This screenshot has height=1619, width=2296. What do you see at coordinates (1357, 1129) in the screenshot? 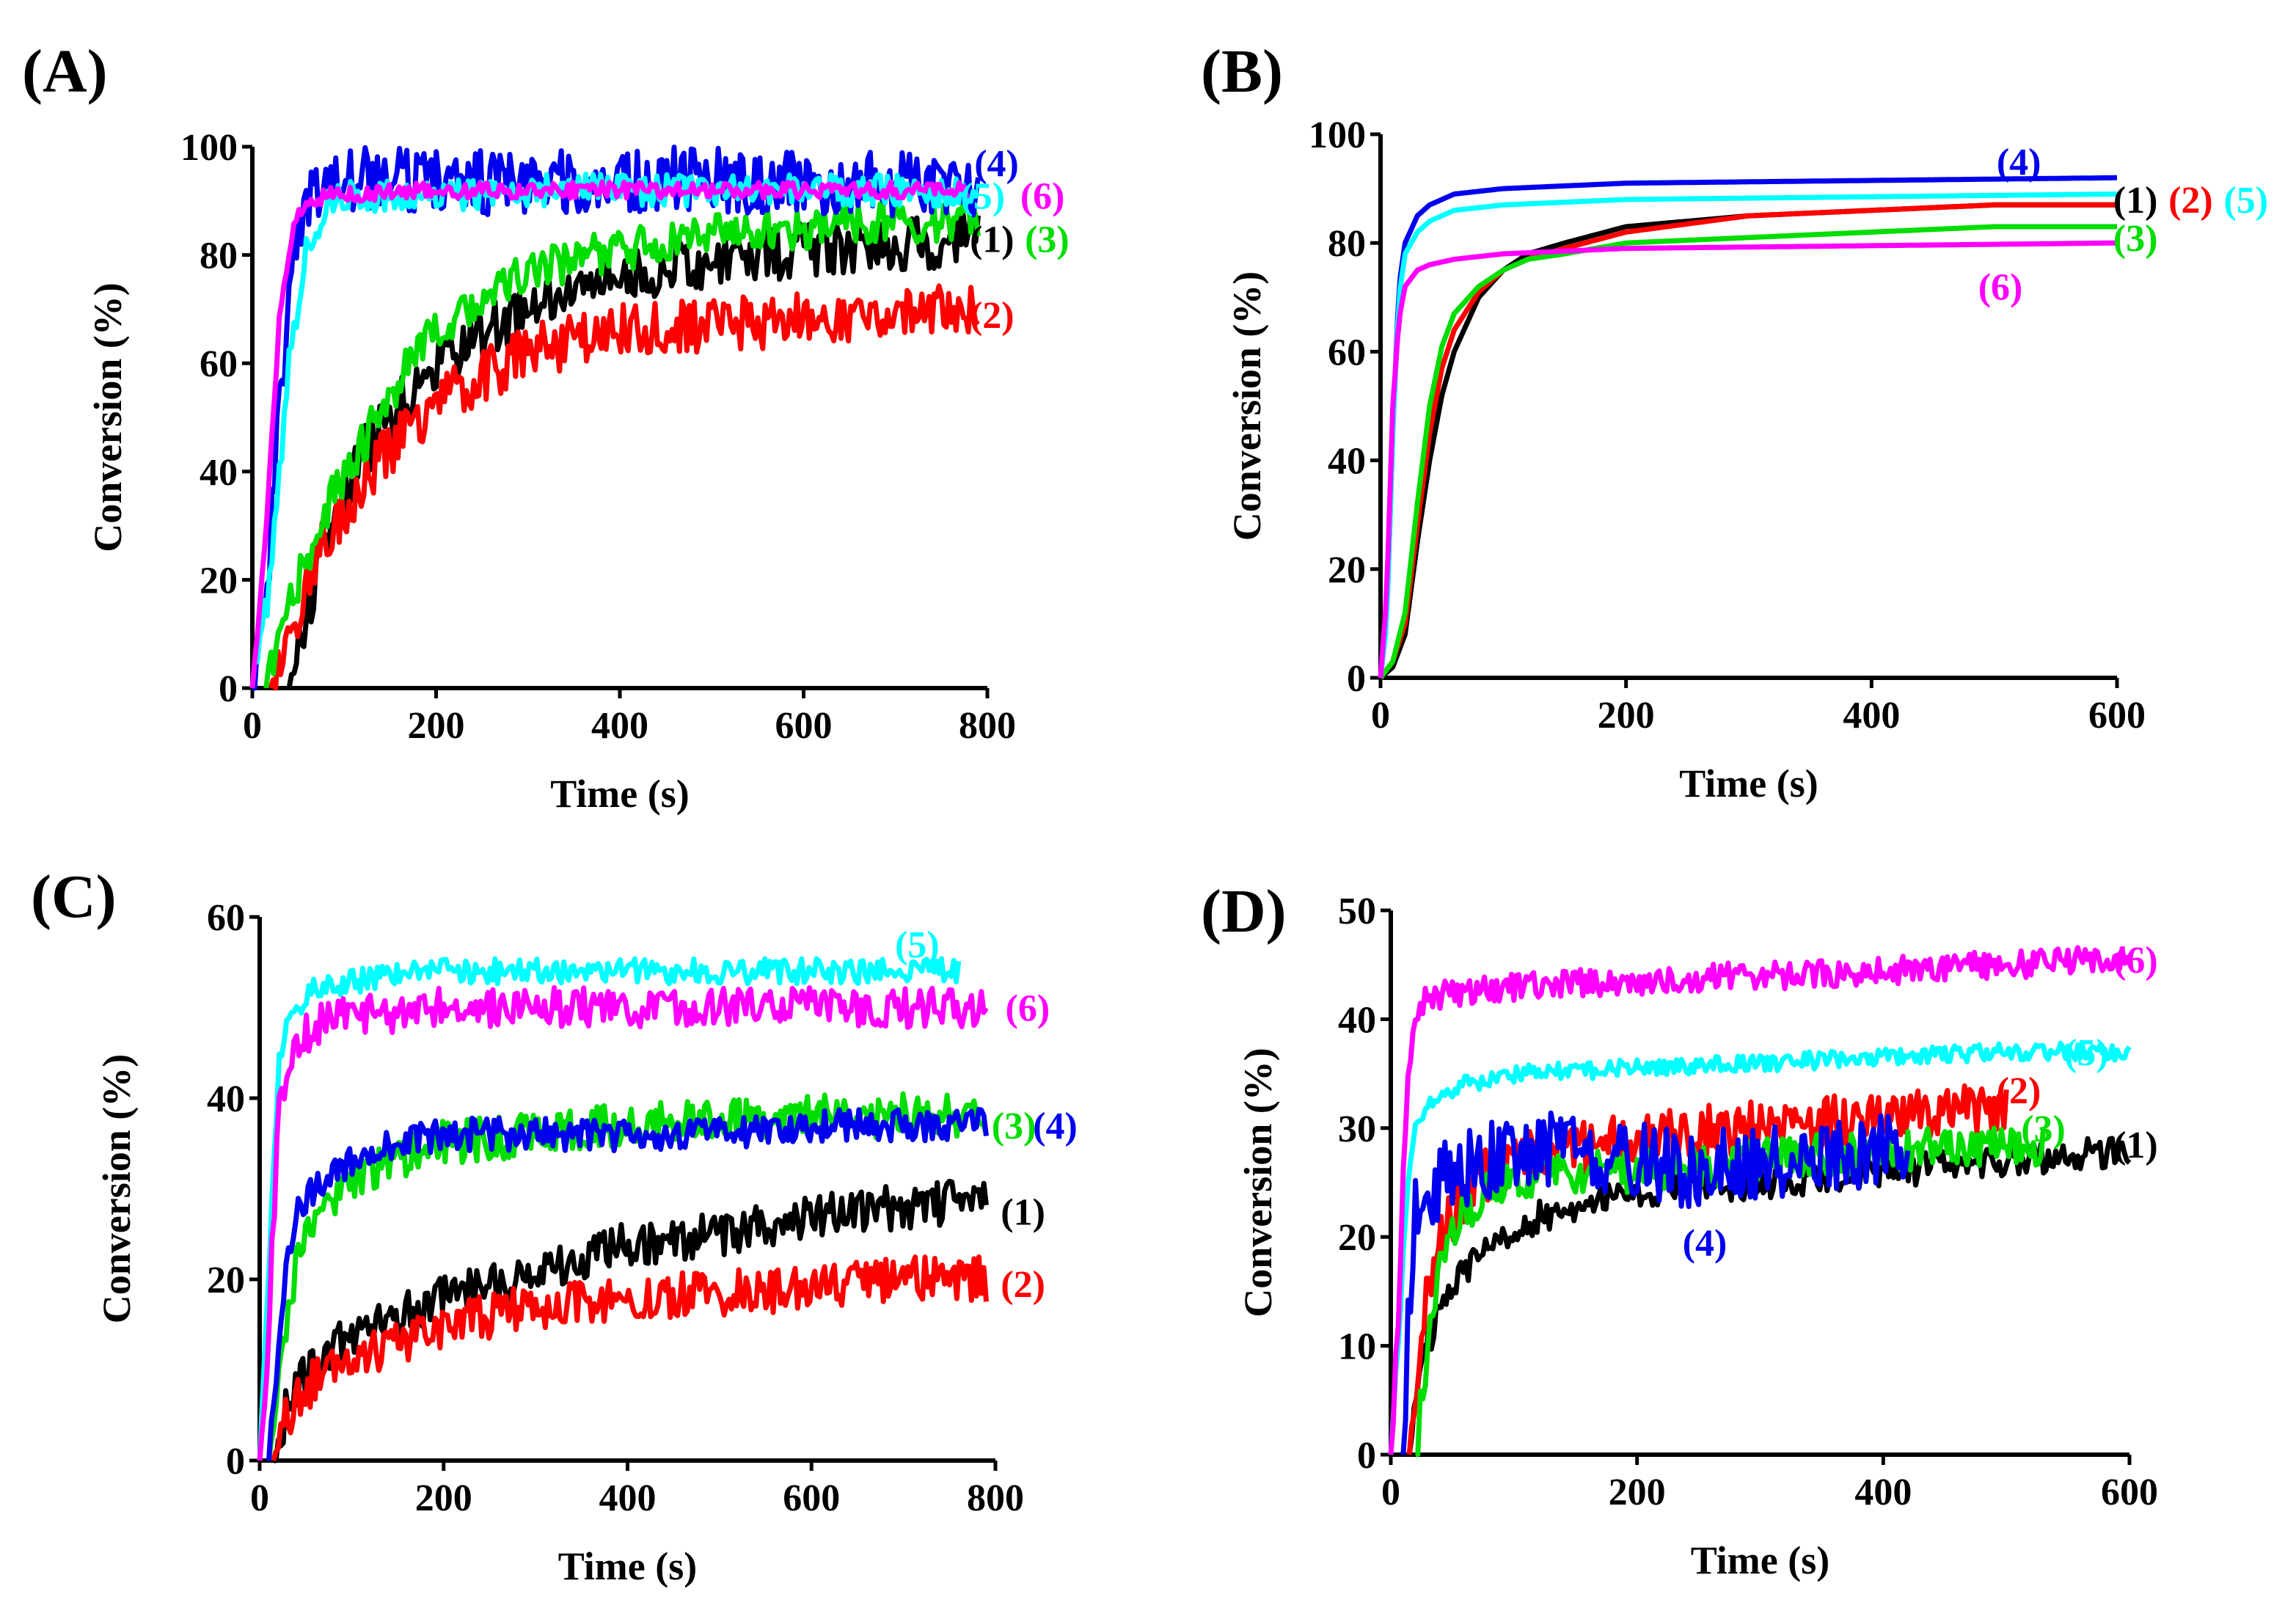
I see `y-tick-label: 30` at bounding box center [1357, 1129].